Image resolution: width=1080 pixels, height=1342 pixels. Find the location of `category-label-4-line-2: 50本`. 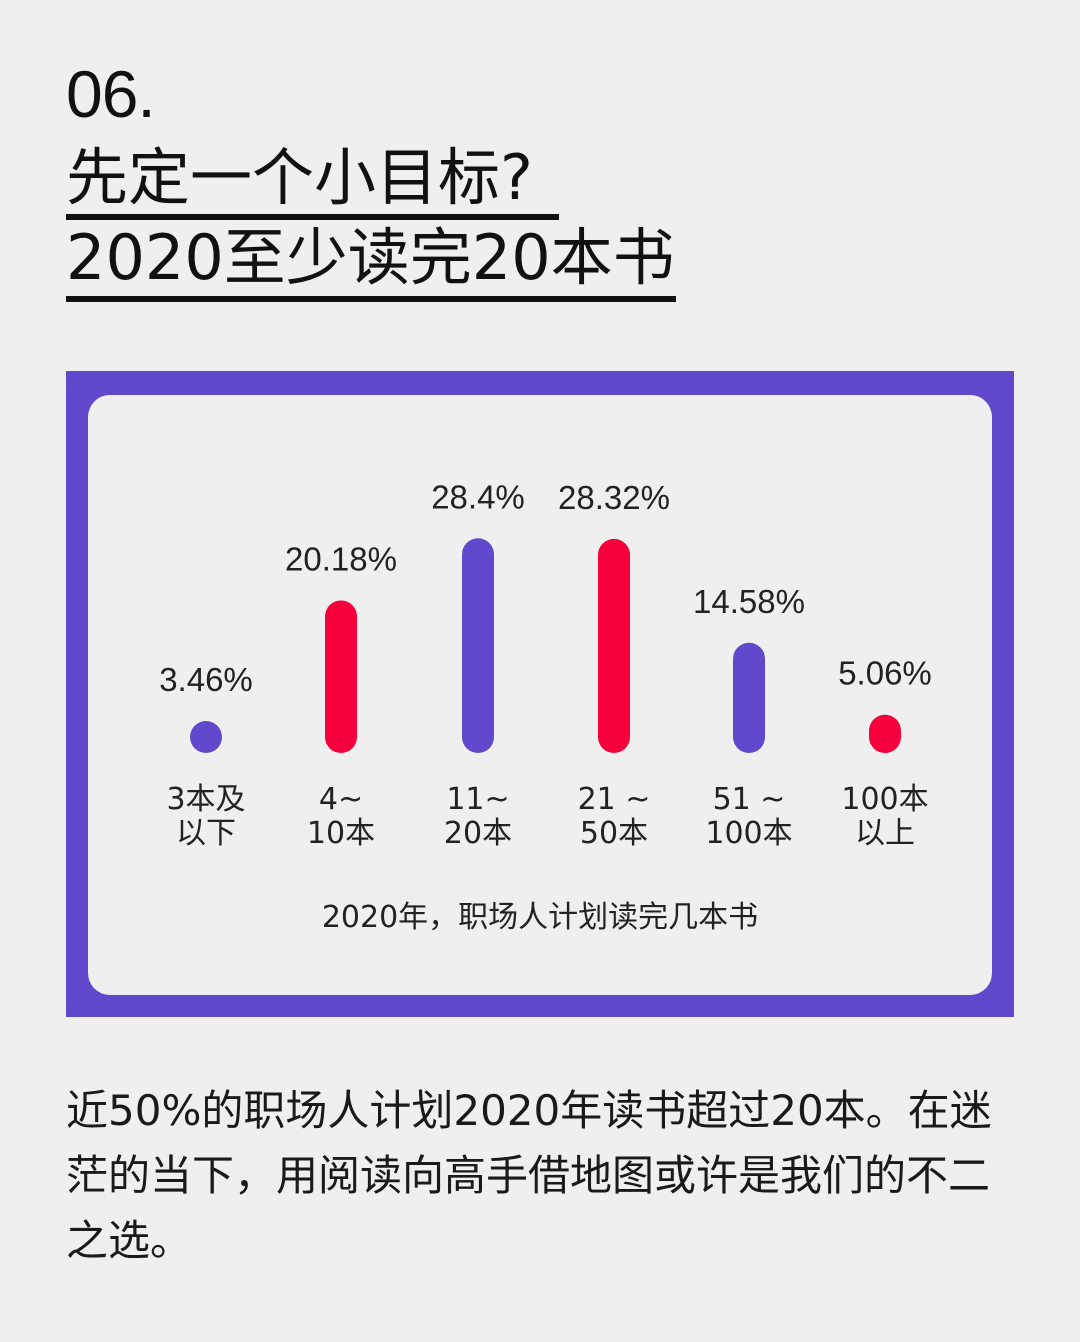

category-label-4-line-2: 50本 is located at coordinates (614, 833).